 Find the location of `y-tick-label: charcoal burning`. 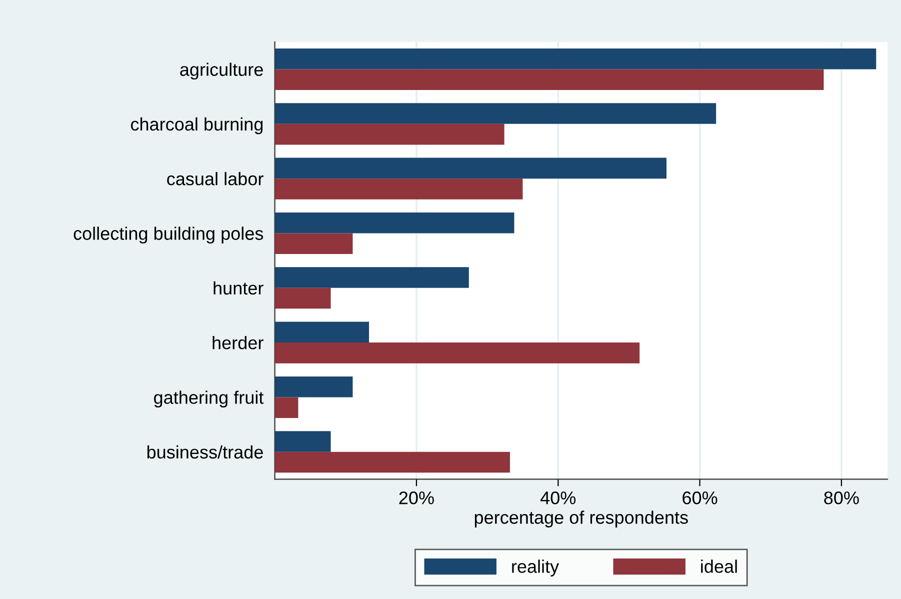

y-tick-label: charcoal burning is located at coordinates (196, 125).